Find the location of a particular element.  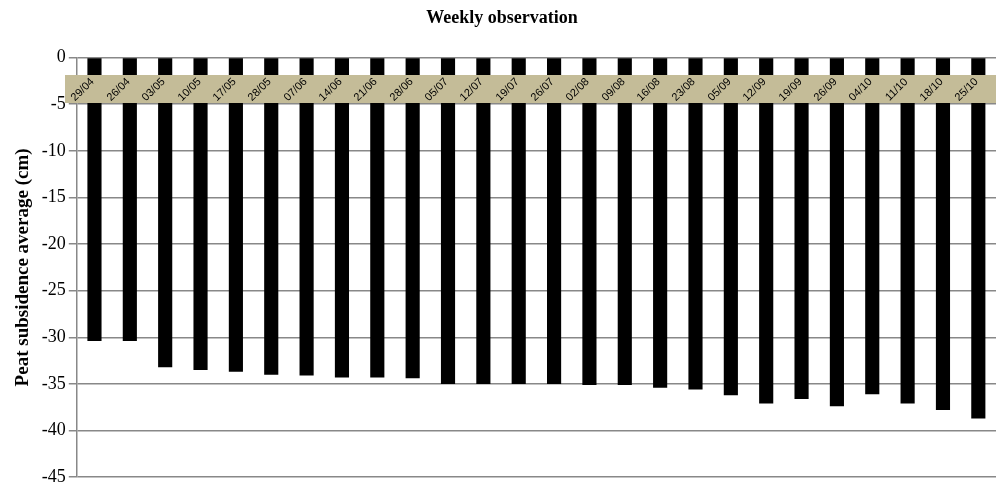

y-tick-label: -5 is located at coordinates (58, 102).